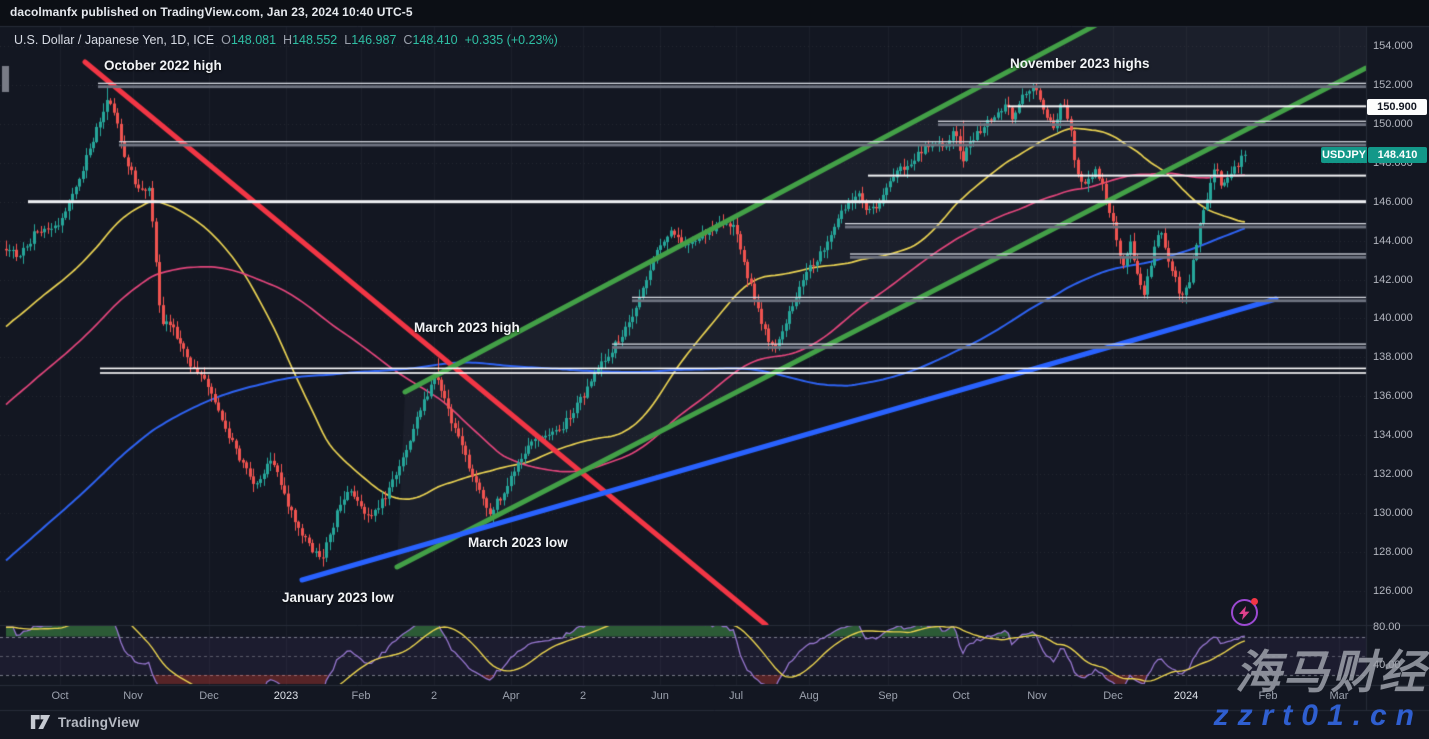 This screenshot has width=1429, height=739. I want to click on chart-annotation: November 2023 highs, so click(1080, 63).